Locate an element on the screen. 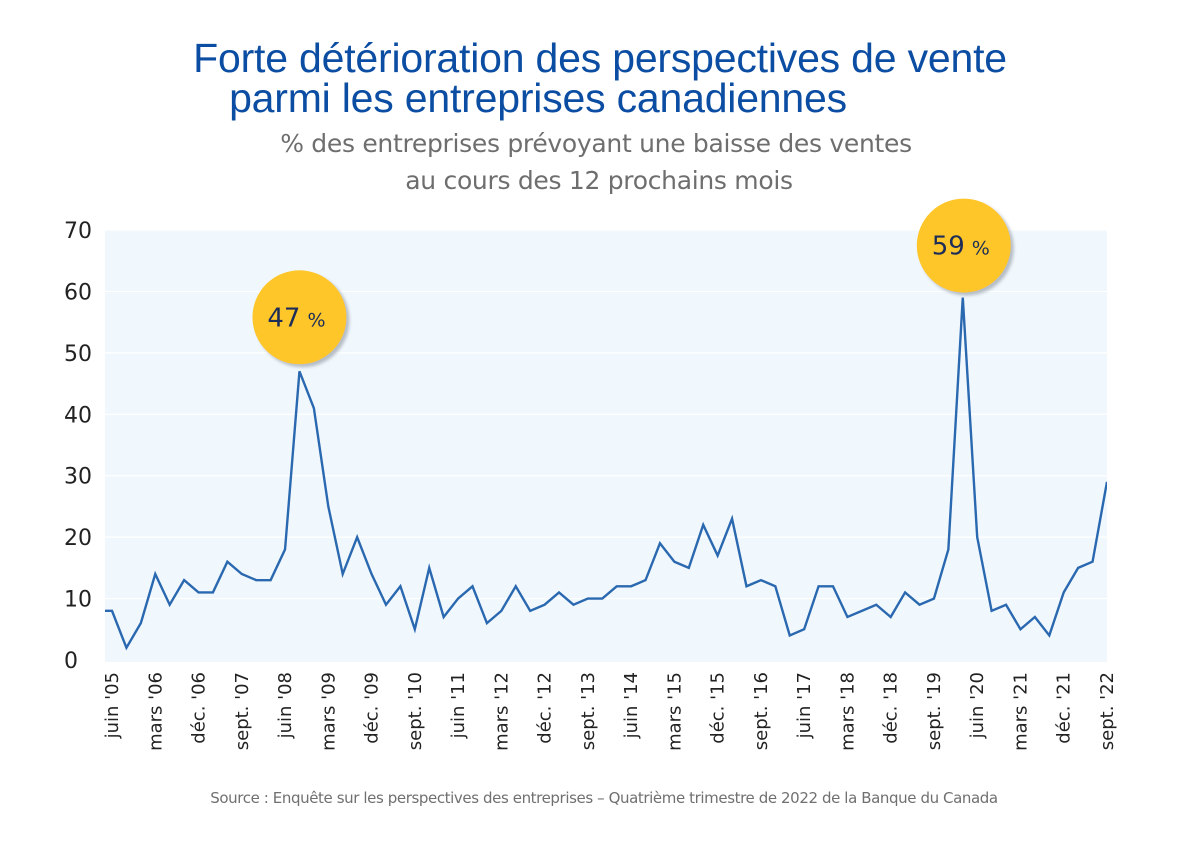 The height and width of the screenshot is (852, 1200). y-tick-label: 30 is located at coordinates (78, 477).